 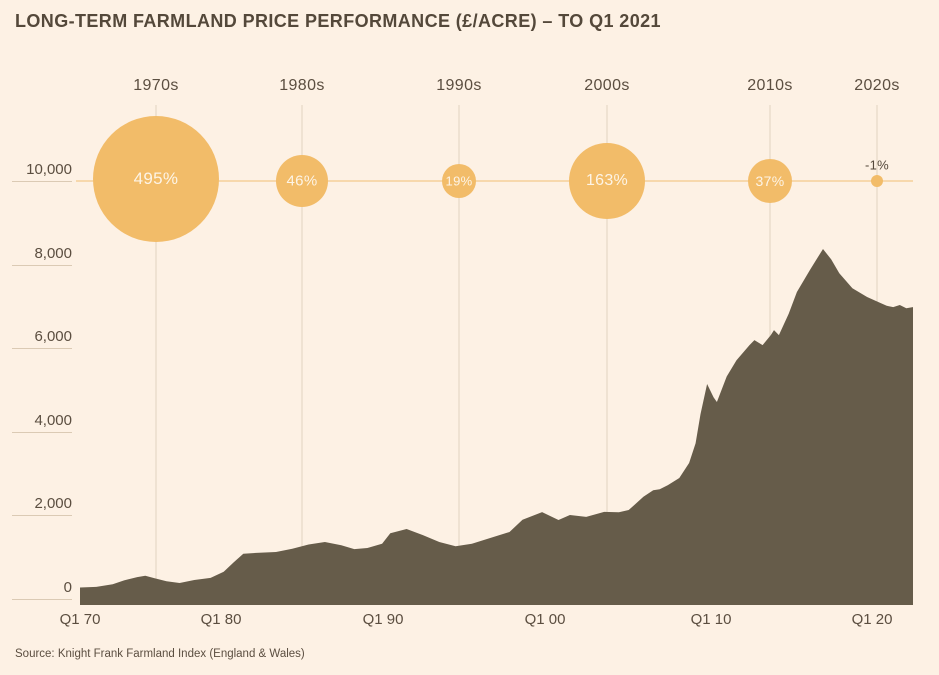 What do you see at coordinates (302, 85) in the screenshot?
I see `decade-label-1980s: 1980s` at bounding box center [302, 85].